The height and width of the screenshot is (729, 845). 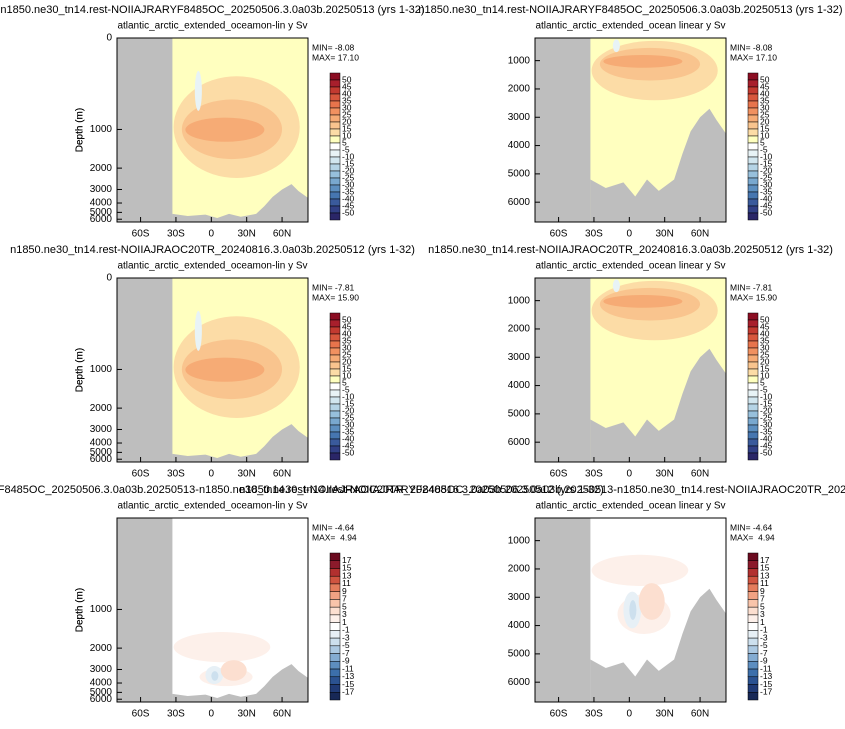 What do you see at coordinates (101, 452) in the screenshot?
I see `y-tick-label: 5000` at bounding box center [101, 452].